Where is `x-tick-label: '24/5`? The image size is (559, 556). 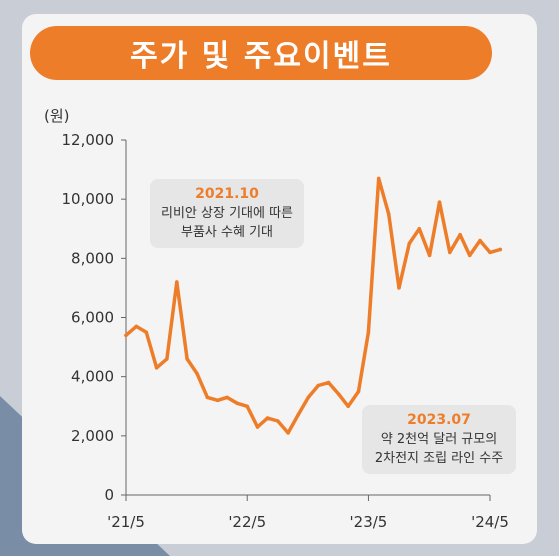 x-tick-label: '24/5 is located at coordinates (490, 522).